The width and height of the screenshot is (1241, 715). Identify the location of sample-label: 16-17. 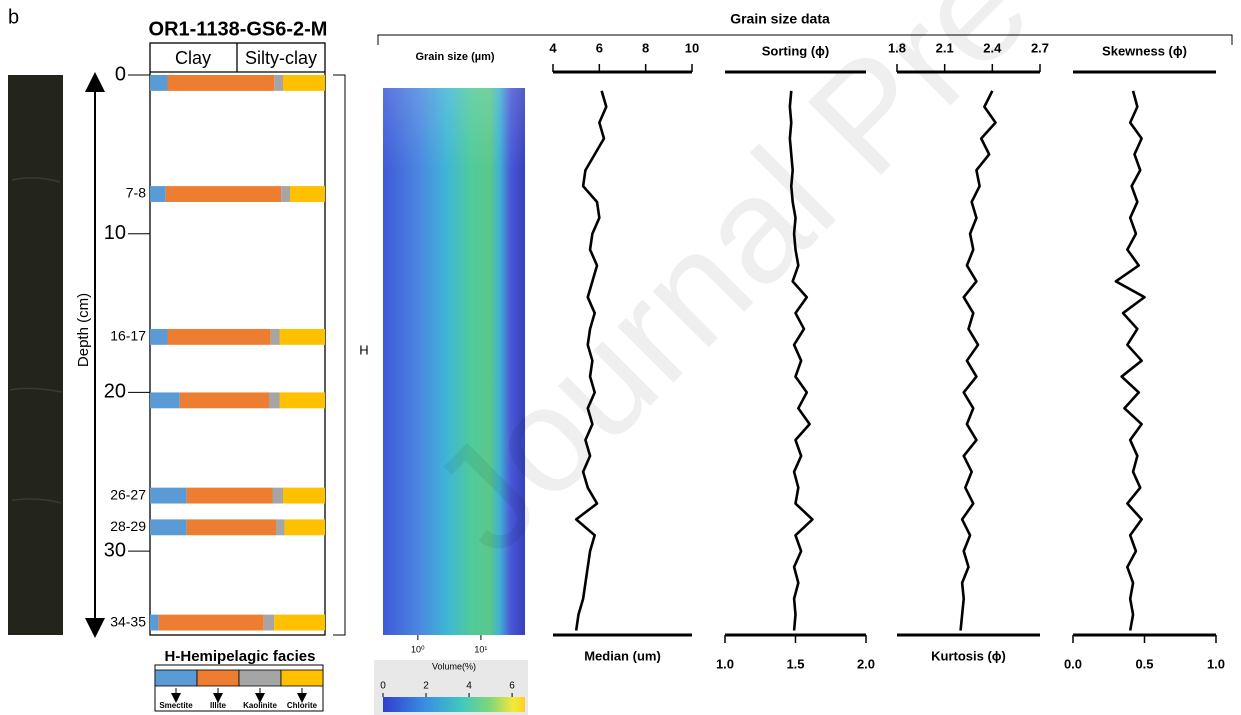
(128, 336).